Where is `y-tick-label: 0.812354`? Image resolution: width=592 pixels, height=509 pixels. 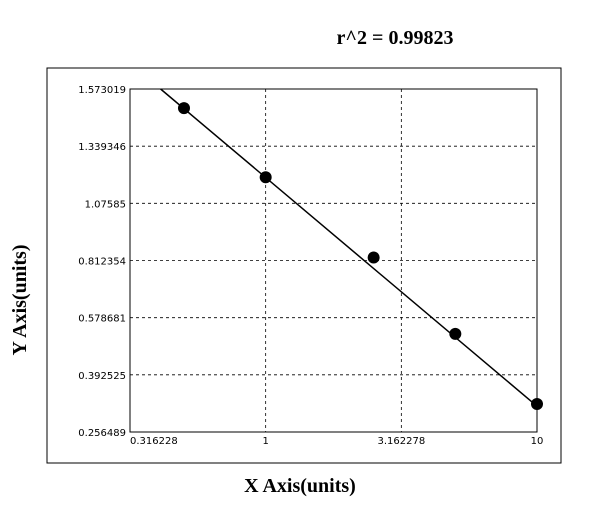
y-tick-label: 0.812354 is located at coordinates (102, 262).